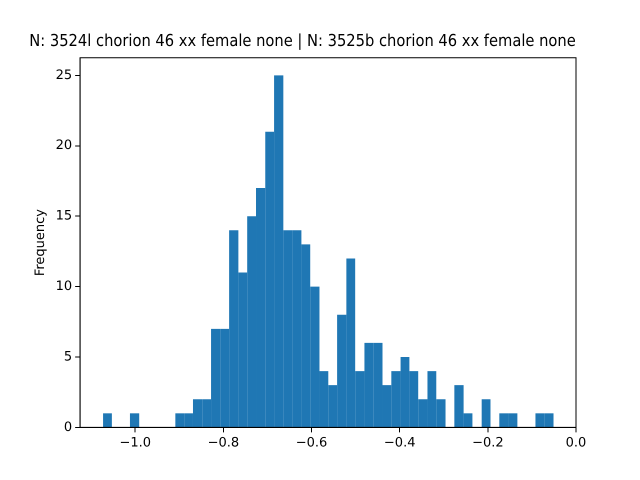 This screenshot has height=480, width=640. What do you see at coordinates (488, 443) in the screenshot?
I see `x-tick-label: −0.2` at bounding box center [488, 443].